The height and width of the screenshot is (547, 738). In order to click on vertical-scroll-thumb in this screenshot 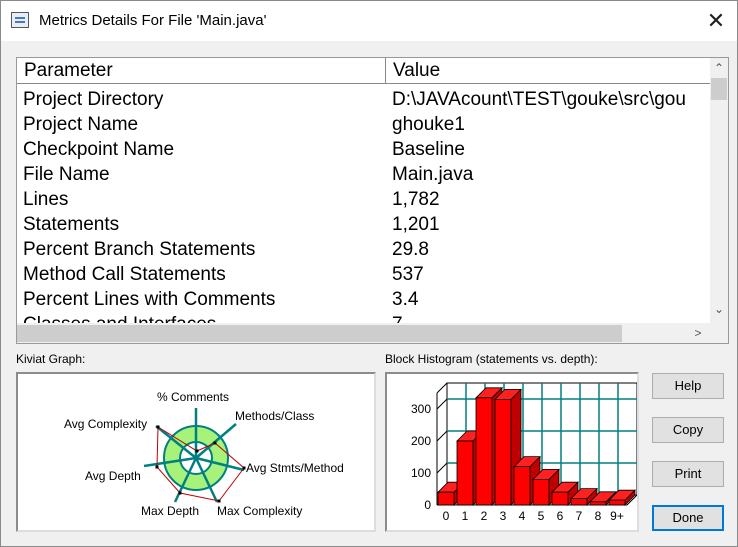, I will do `click(719, 89)`.